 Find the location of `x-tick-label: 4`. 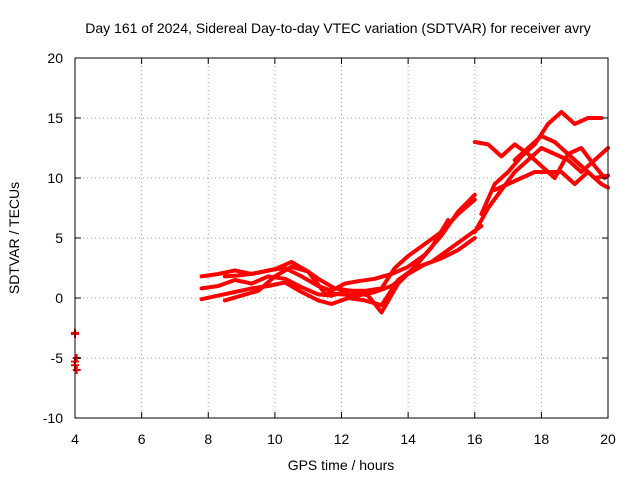

x-tick-label: 4 is located at coordinates (75, 439).